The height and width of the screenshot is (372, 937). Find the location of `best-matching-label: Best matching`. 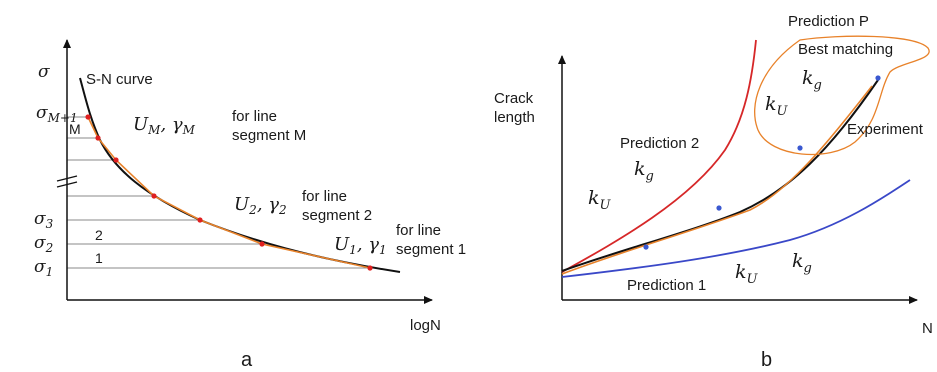

best-matching-label: Best matching is located at coordinates (845, 49).